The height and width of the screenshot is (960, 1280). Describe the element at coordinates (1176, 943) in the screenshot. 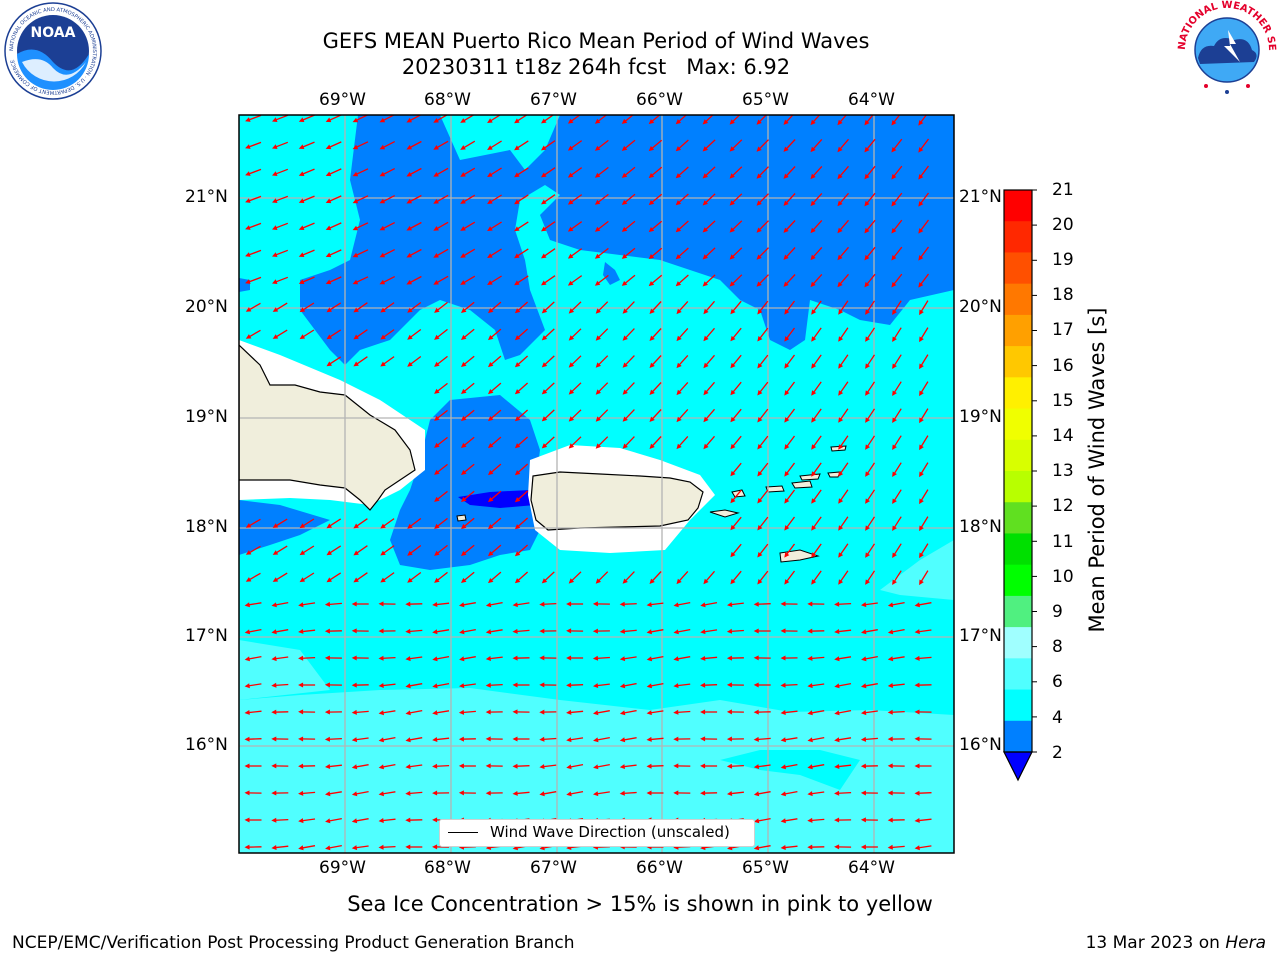

I see `footer-date: 13 Mar 2023 on Hera` at that location.